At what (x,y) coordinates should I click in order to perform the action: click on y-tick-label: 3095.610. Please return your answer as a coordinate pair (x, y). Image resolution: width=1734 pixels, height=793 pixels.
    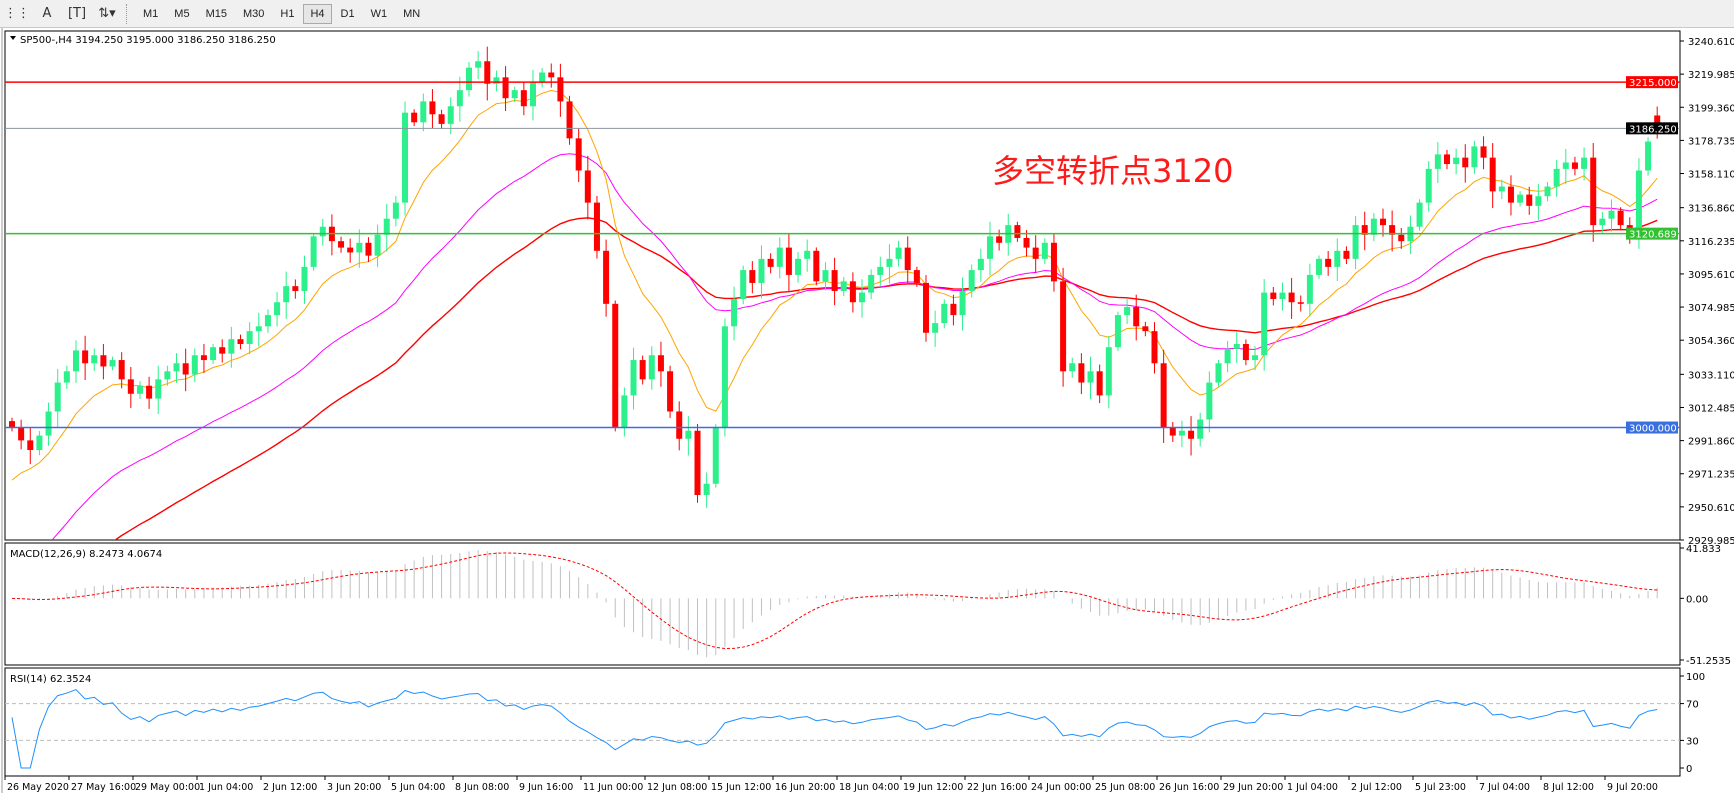
    Looking at the image, I should click on (1711, 275).